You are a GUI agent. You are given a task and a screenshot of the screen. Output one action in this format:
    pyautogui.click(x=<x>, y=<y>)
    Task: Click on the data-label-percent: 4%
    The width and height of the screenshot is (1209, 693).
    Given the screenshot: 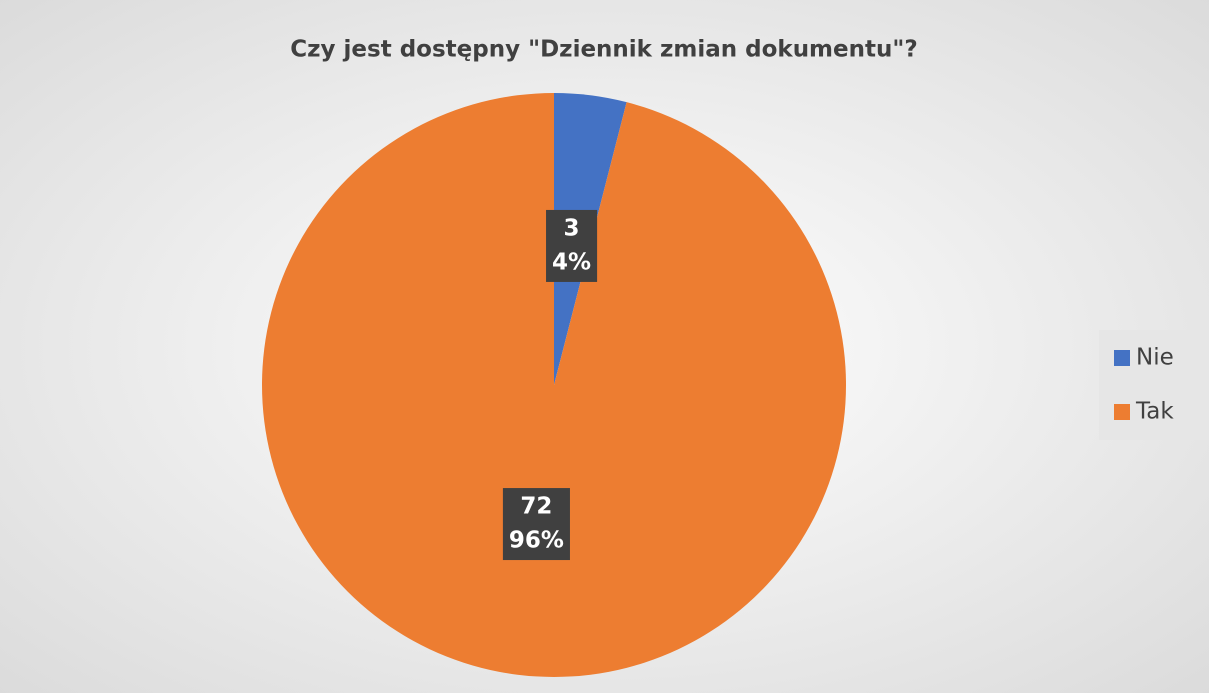 What is the action you would take?
    pyautogui.click(x=571, y=262)
    